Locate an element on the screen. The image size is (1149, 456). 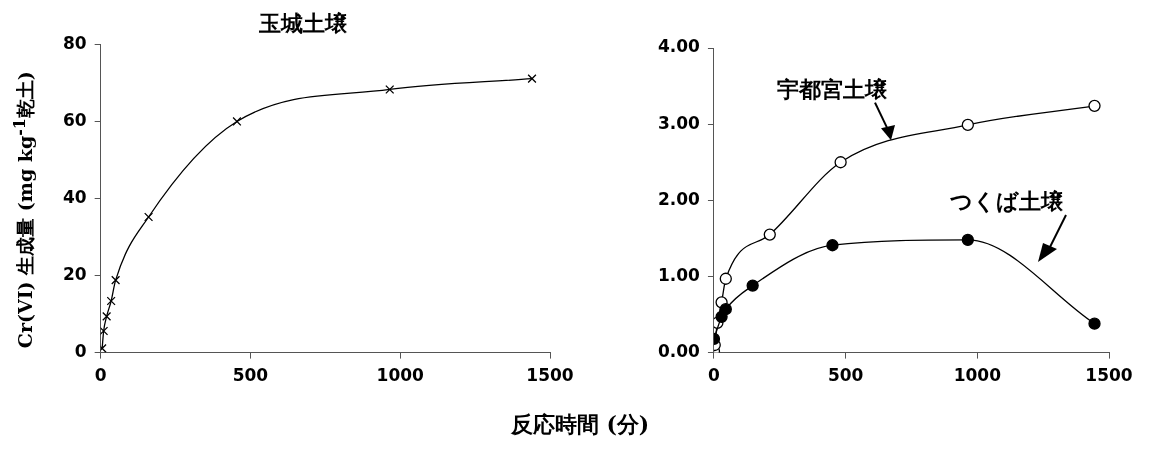
x-axis-title: 反応時間 (分) is located at coordinates (580, 424).